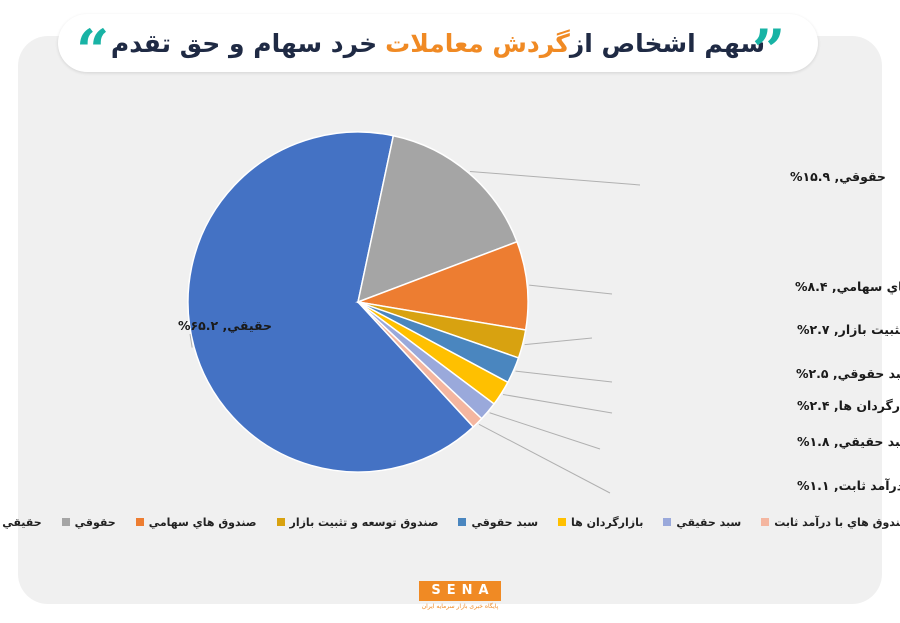  Describe the element at coordinates (460, 591) in the screenshot. I see `logo-text: SENA` at that location.